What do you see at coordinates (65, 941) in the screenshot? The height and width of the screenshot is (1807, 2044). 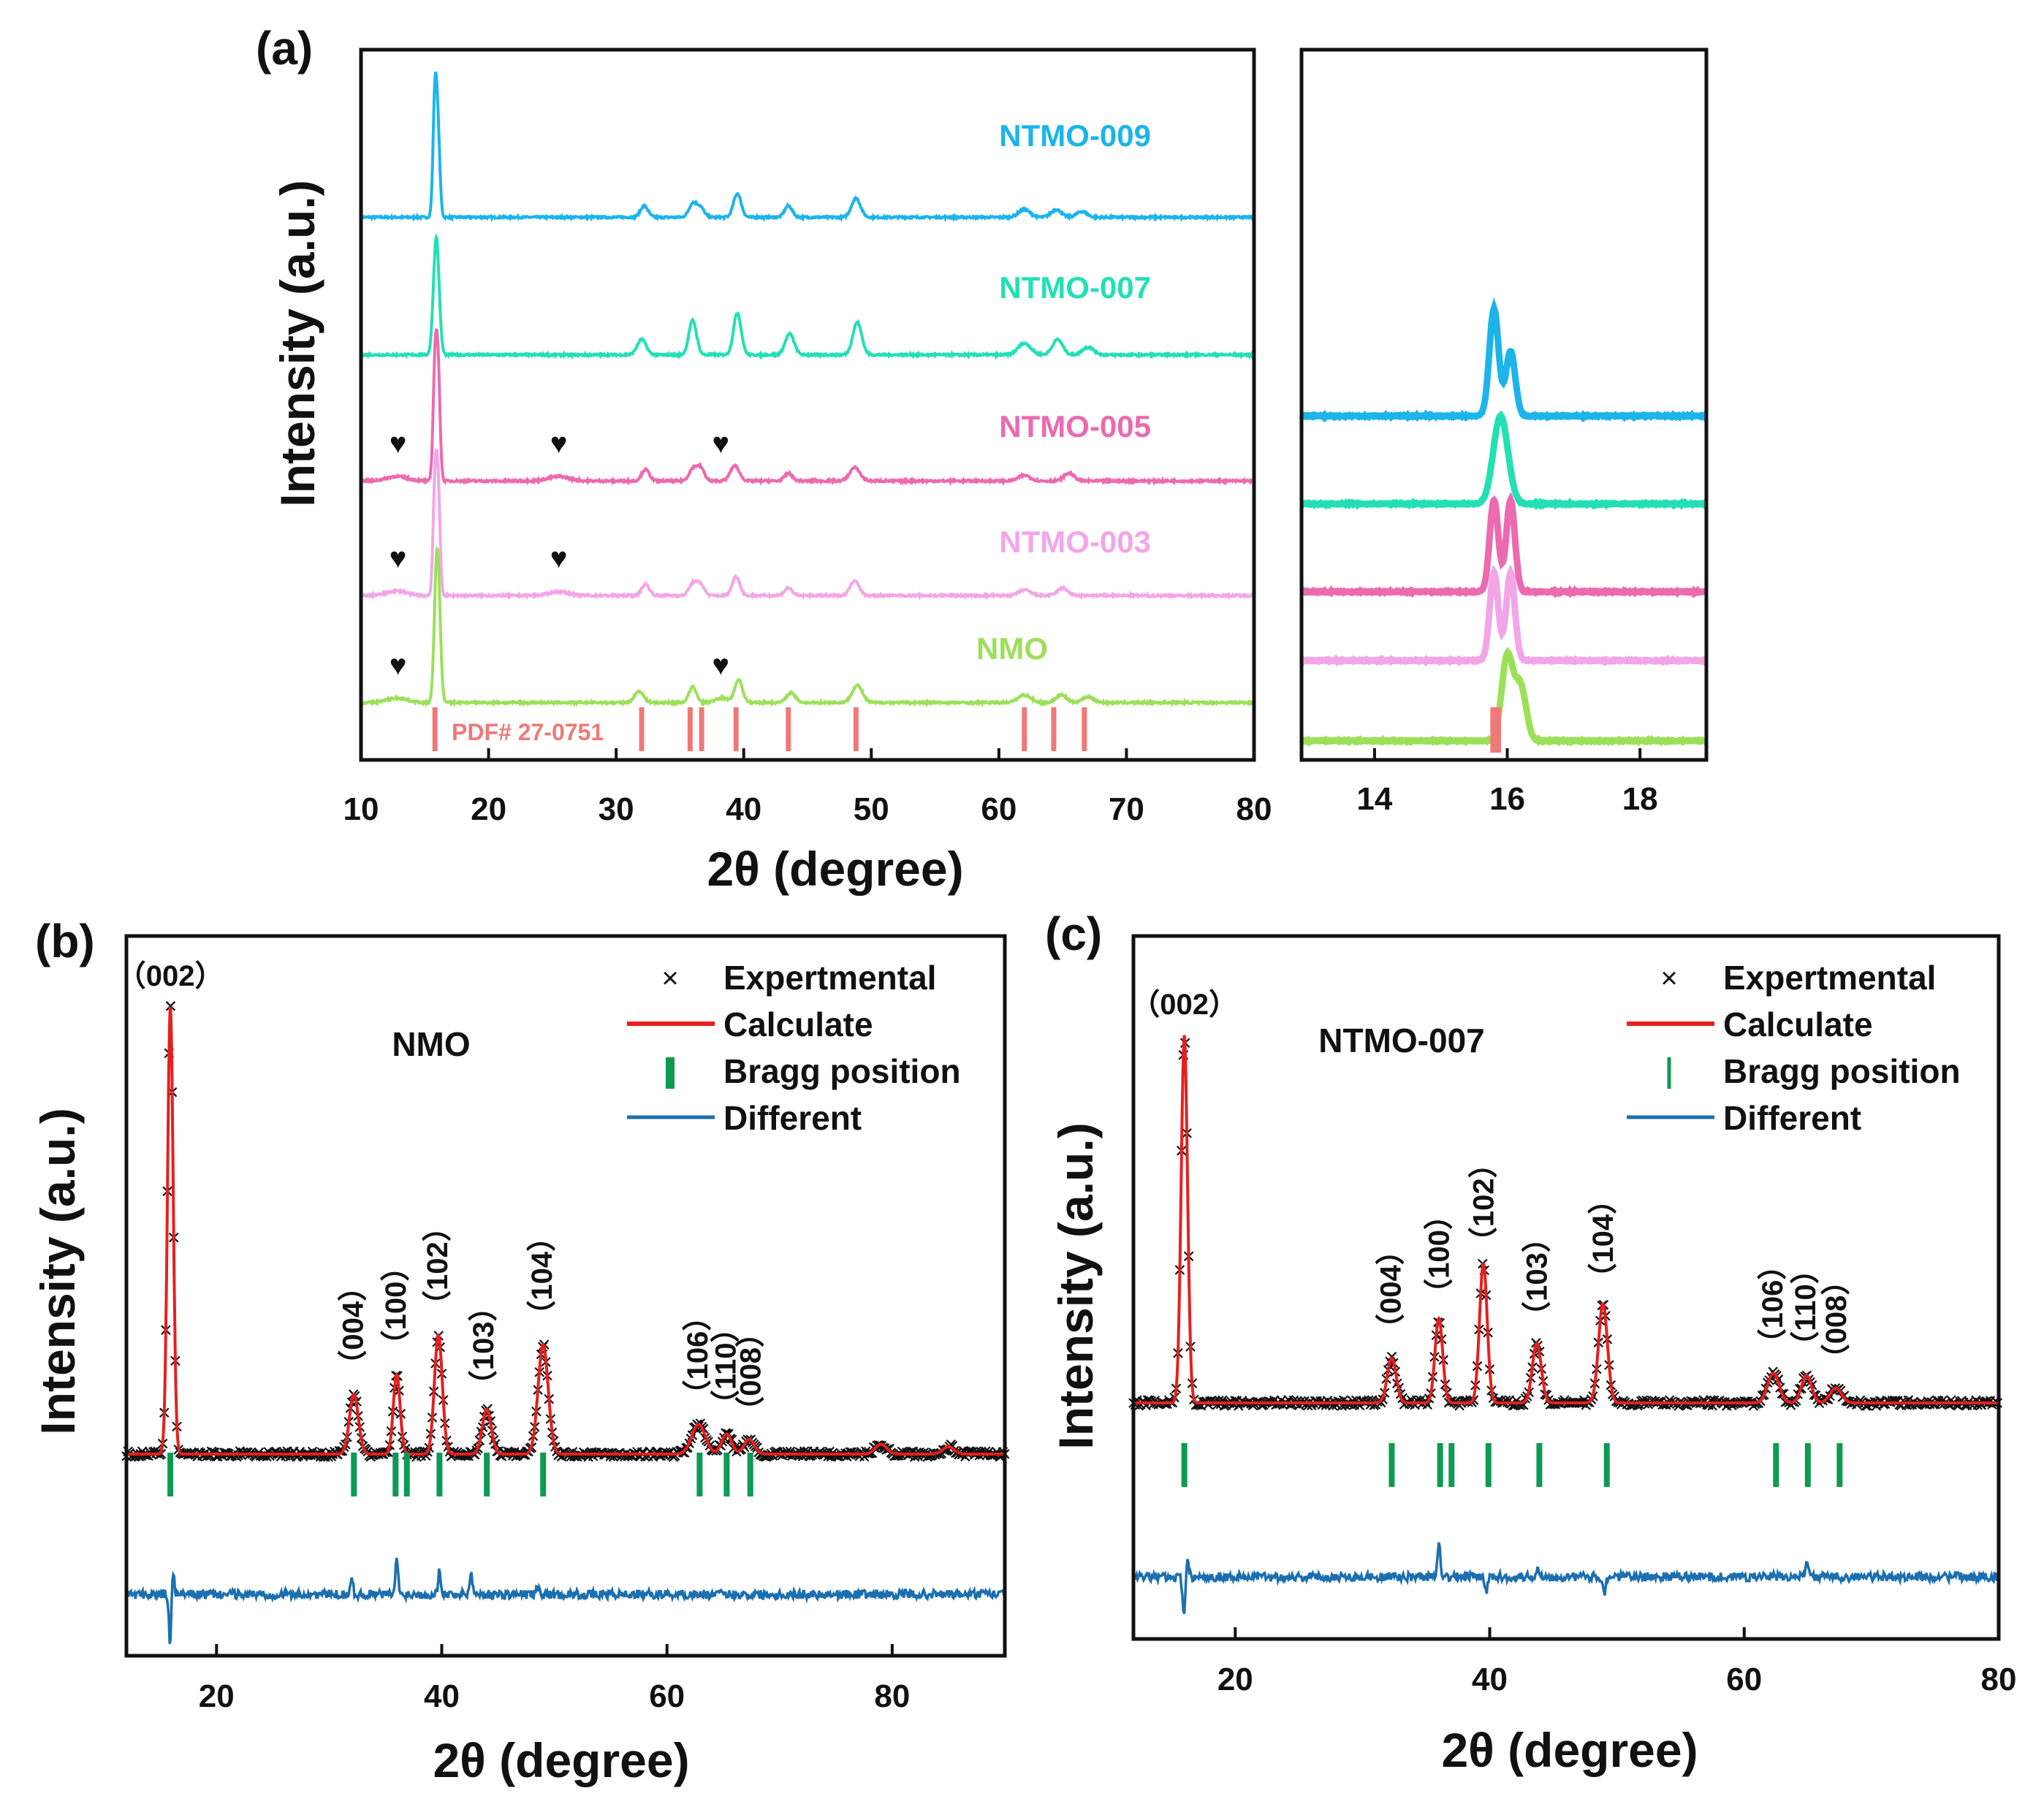 I see `panel-b-letter: (b)` at bounding box center [65, 941].